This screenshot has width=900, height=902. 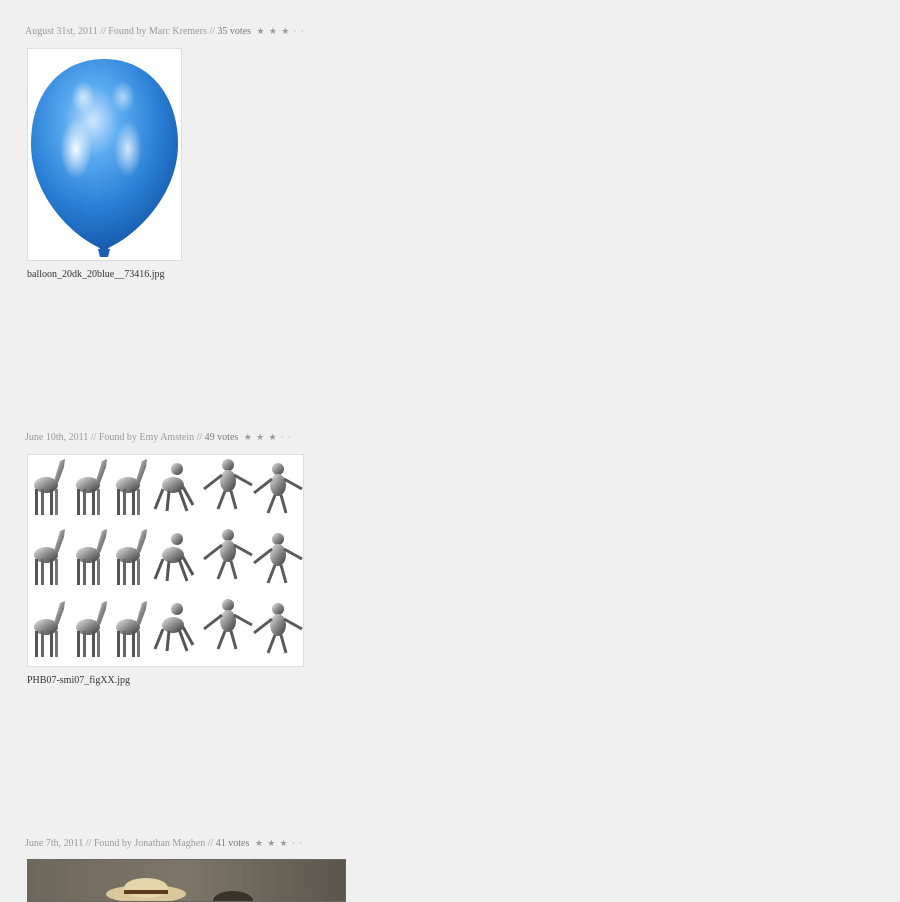 What do you see at coordinates (146, 437) in the screenshot?
I see `post-found-by: Found by Emy Amstein` at bounding box center [146, 437].